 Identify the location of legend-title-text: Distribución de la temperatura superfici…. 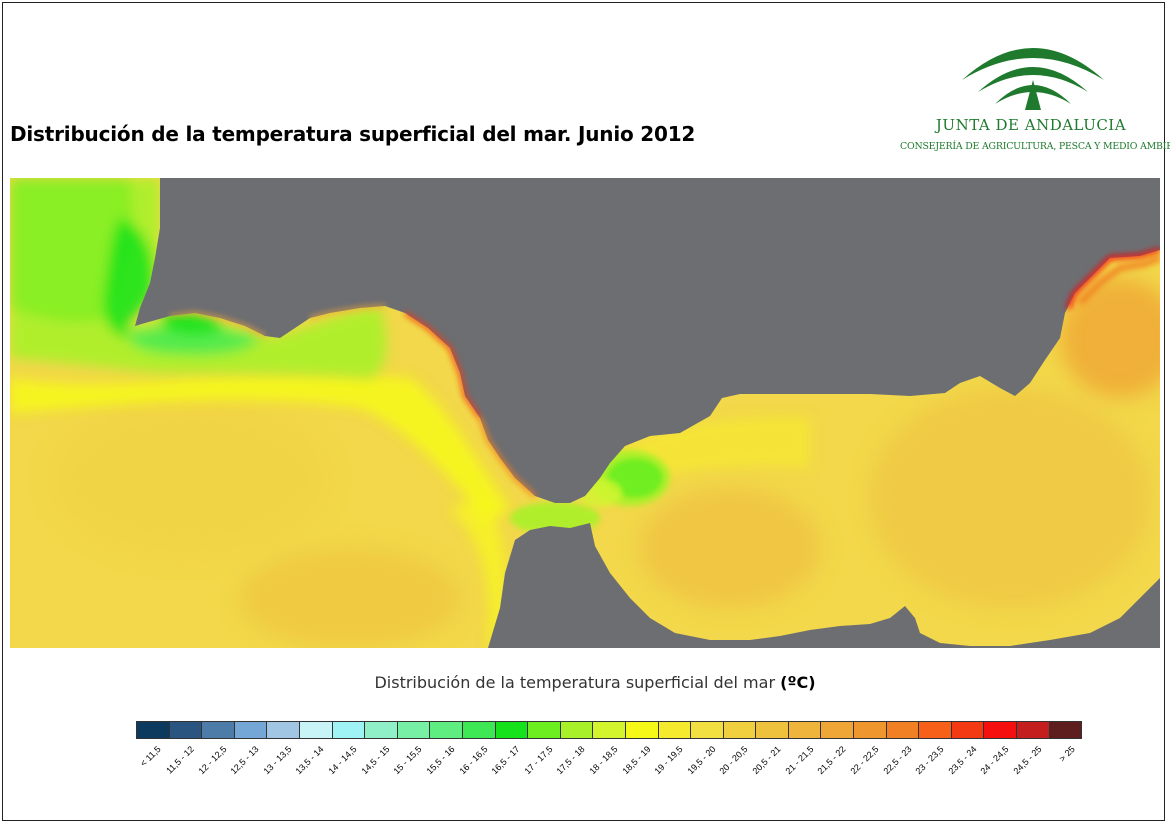
(575, 682).